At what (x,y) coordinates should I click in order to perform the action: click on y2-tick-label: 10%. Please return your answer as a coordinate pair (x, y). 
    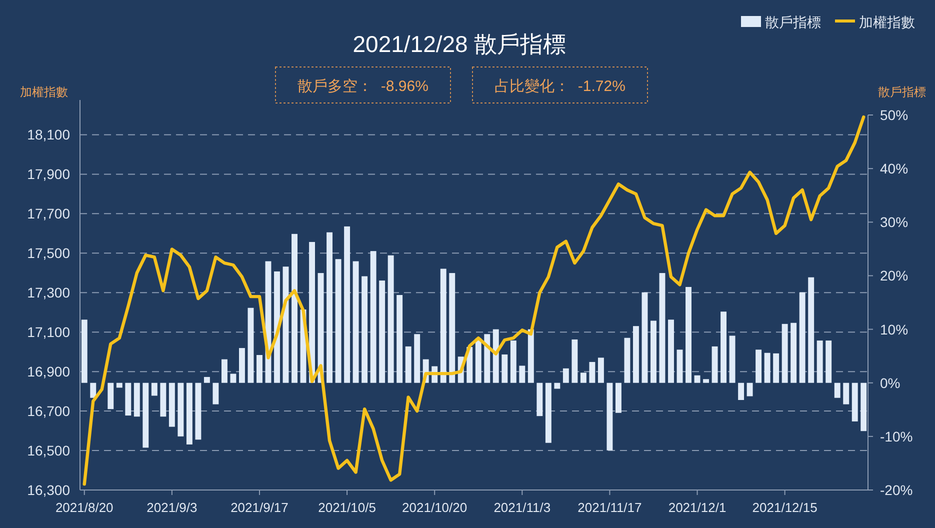
    Looking at the image, I should click on (894, 329).